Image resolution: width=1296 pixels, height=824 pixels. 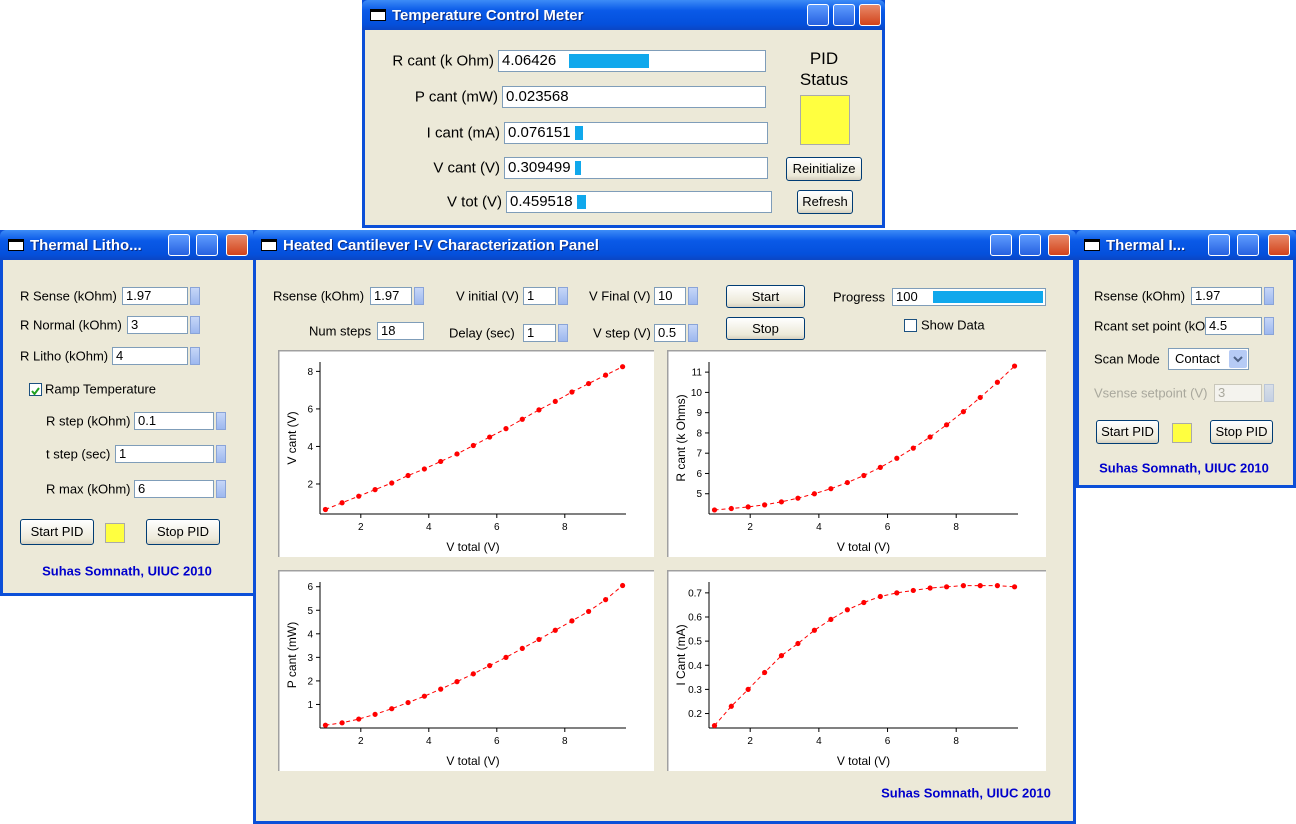 I want to click on start-button: Start, so click(x=765, y=296).